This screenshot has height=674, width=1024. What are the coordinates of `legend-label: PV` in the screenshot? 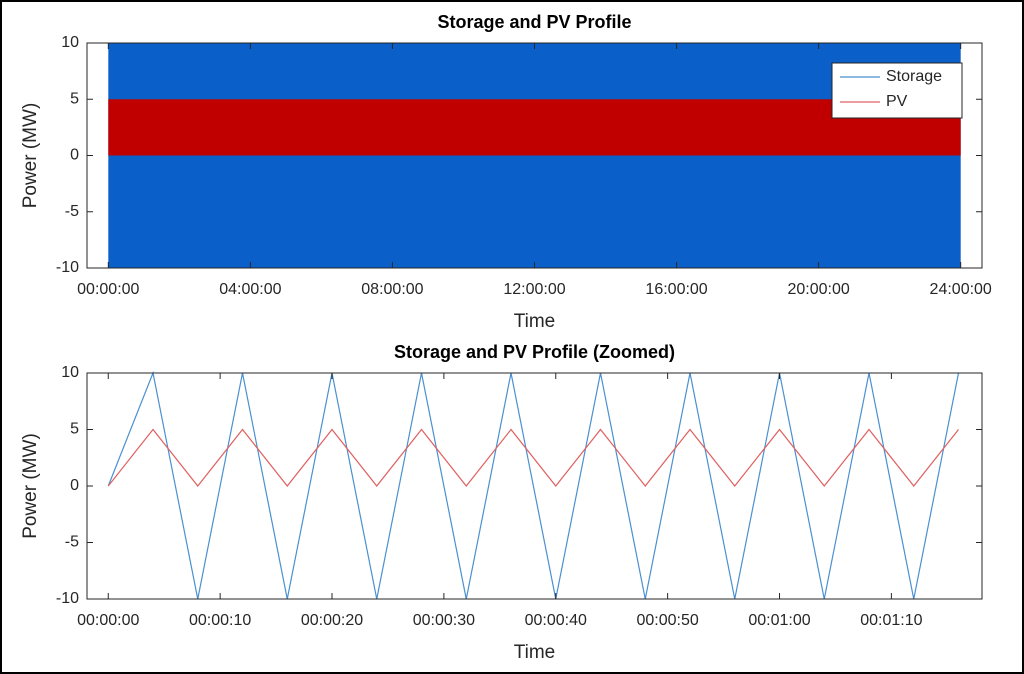 It's located at (897, 101).